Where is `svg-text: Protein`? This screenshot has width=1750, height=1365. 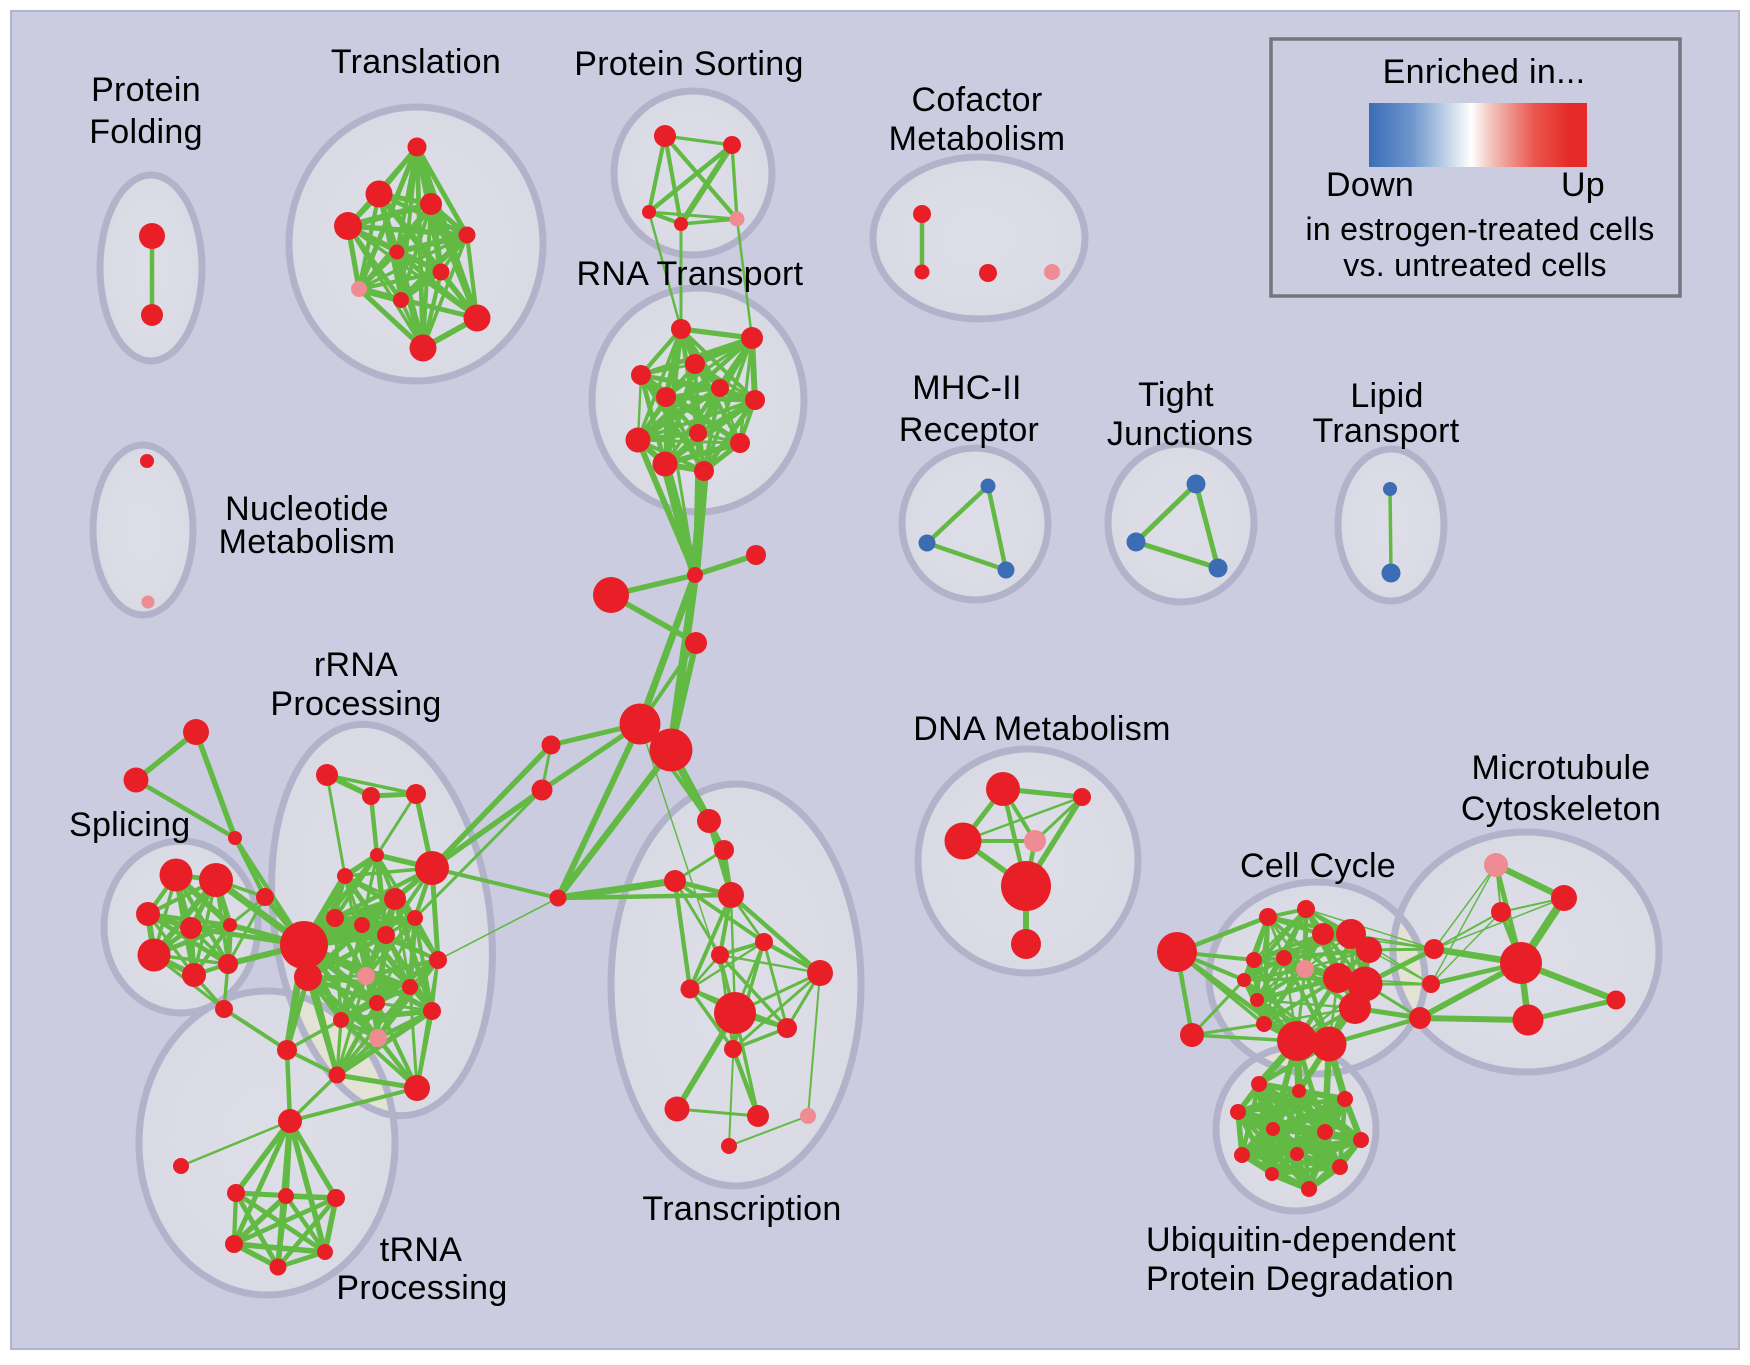 svg-text: Protein is located at coordinates (146, 90).